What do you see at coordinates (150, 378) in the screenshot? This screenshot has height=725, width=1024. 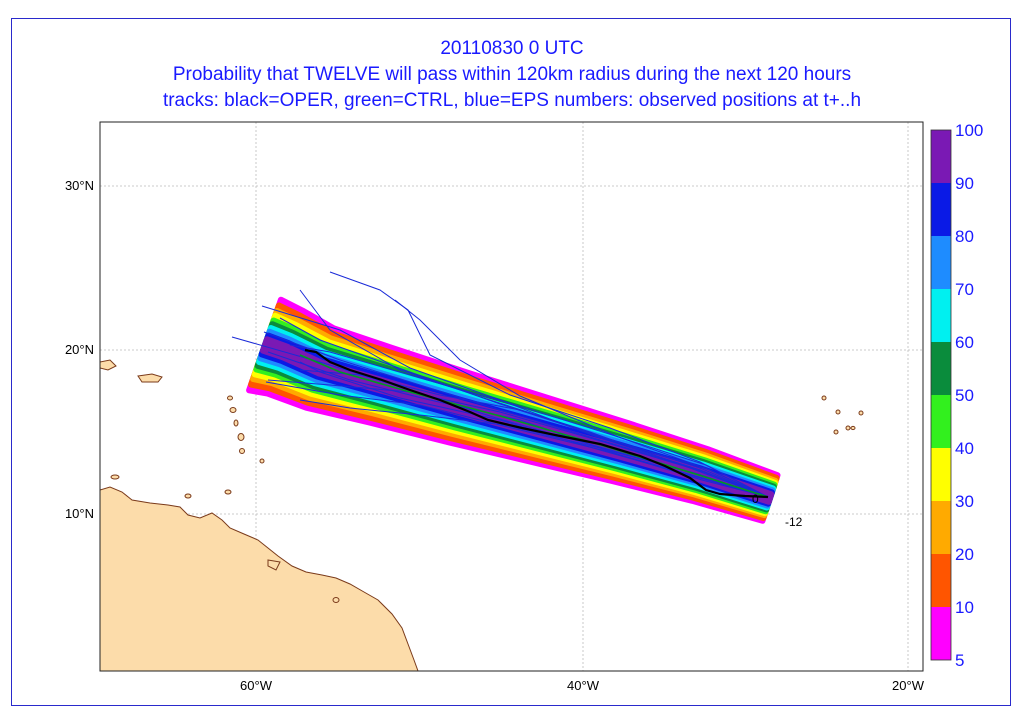 I see `island-hispaniola-east` at bounding box center [150, 378].